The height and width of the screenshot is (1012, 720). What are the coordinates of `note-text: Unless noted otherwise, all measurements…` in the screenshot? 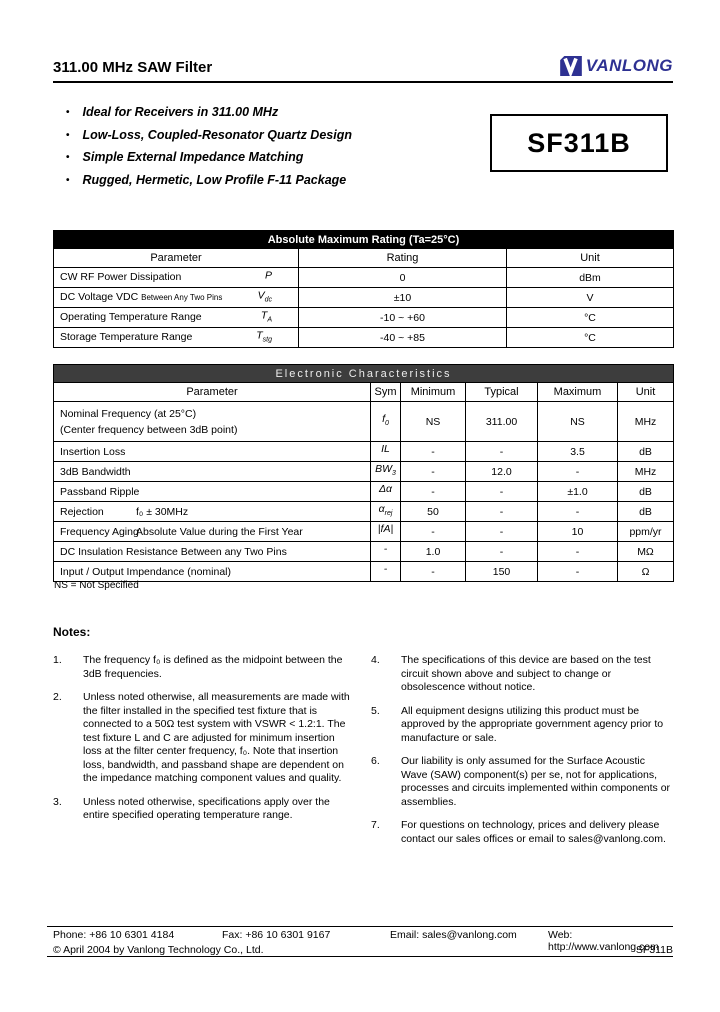 It's located at (216, 737).